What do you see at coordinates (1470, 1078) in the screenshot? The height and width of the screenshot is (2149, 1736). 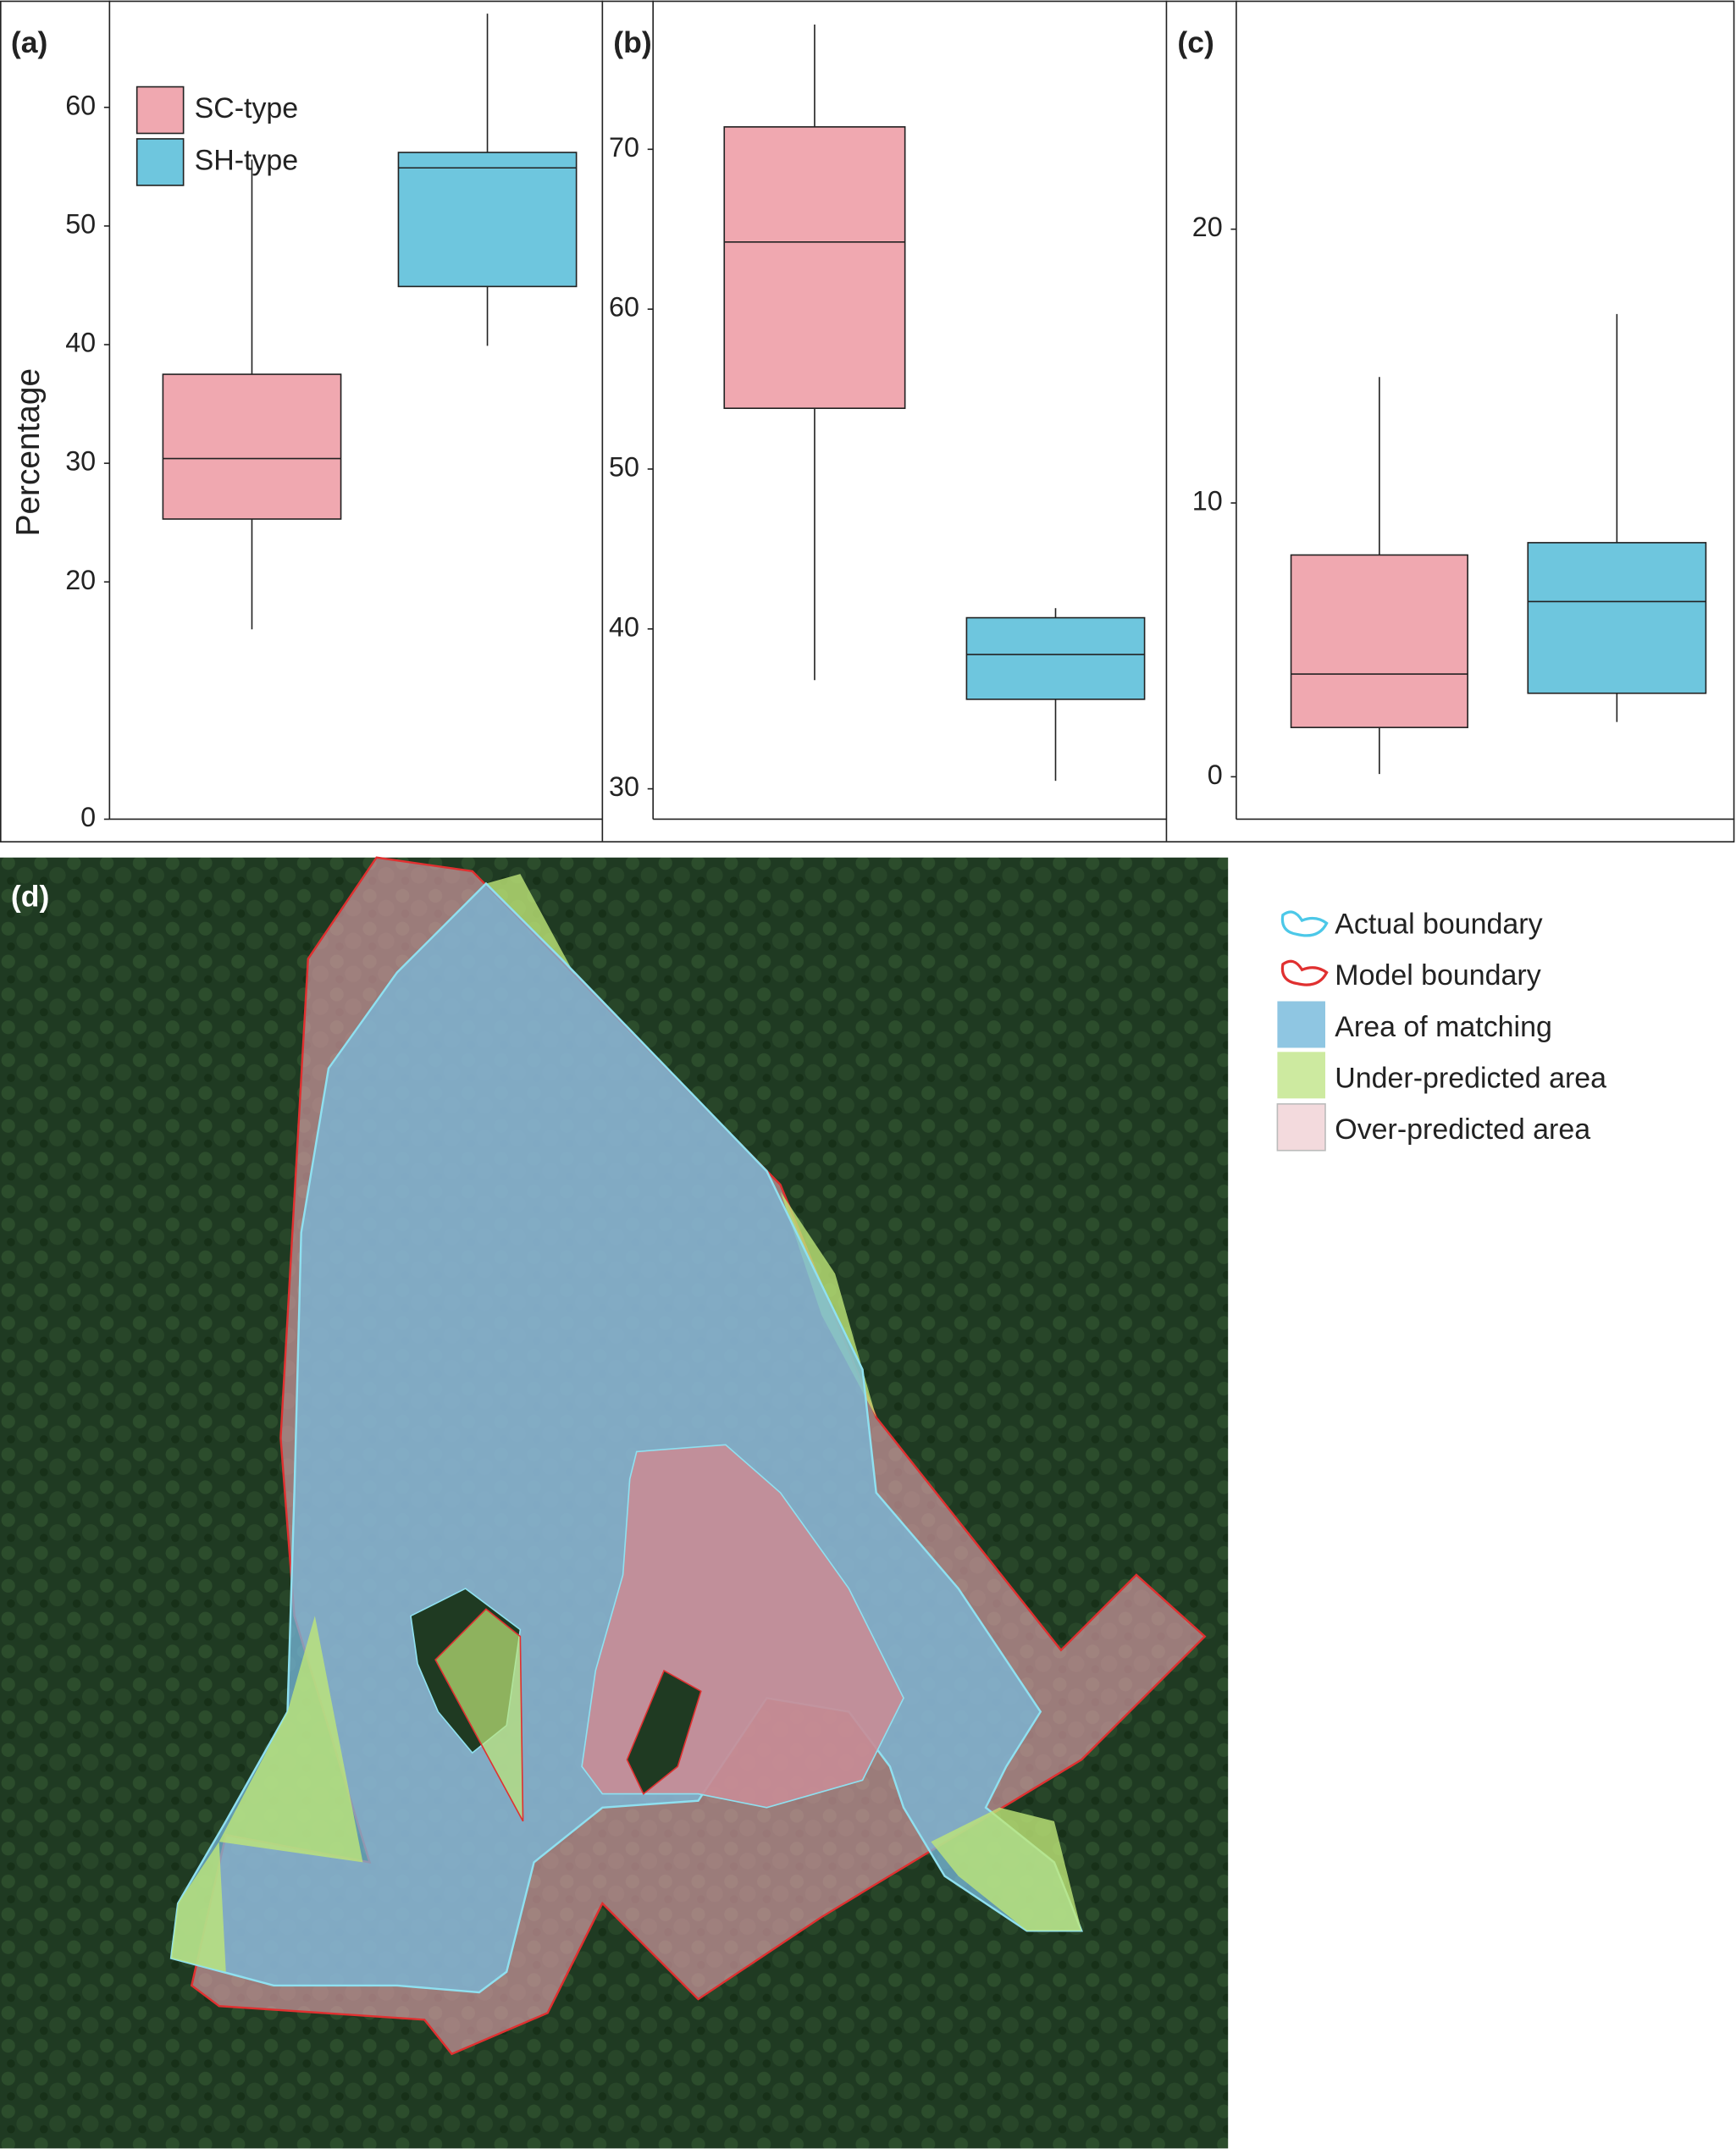 I see `legend-label: Under-predicted area` at bounding box center [1470, 1078].